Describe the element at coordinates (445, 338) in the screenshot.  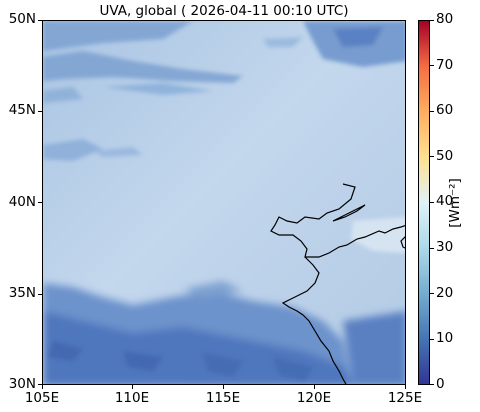
I see `colorbar-tick-label: 10` at that location.